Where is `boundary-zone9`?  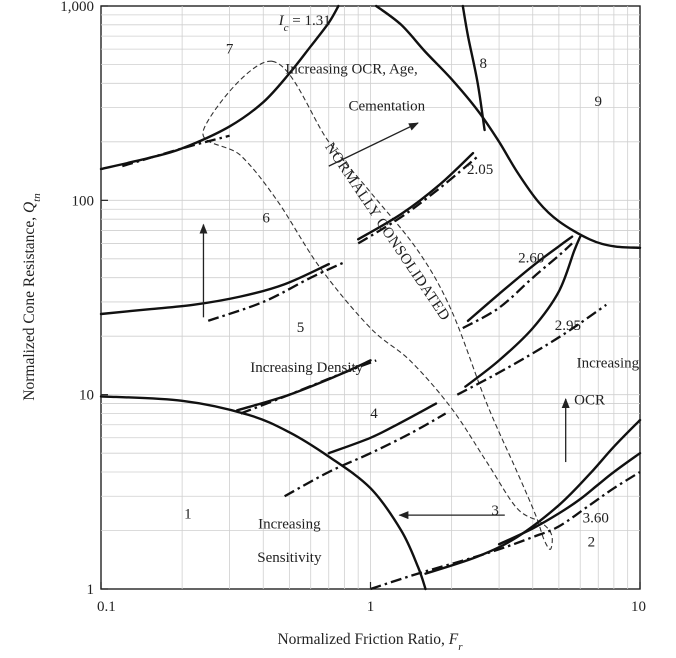
boundary-zone9 is located at coordinates (508, 126).